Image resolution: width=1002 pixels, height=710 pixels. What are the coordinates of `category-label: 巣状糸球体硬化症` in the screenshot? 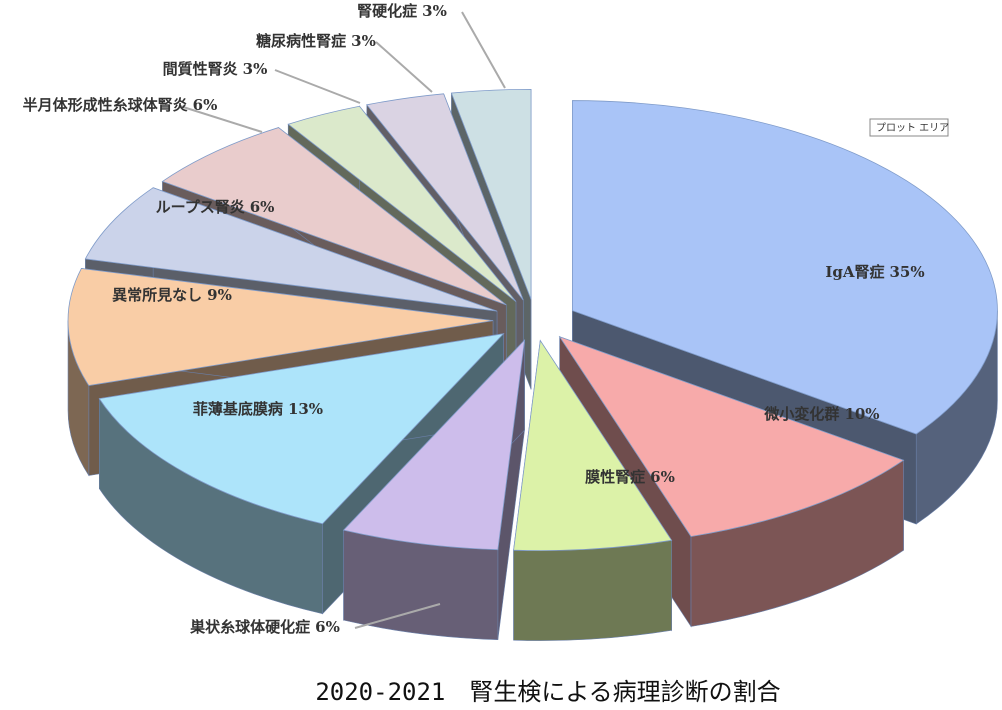 It's located at (249, 627).